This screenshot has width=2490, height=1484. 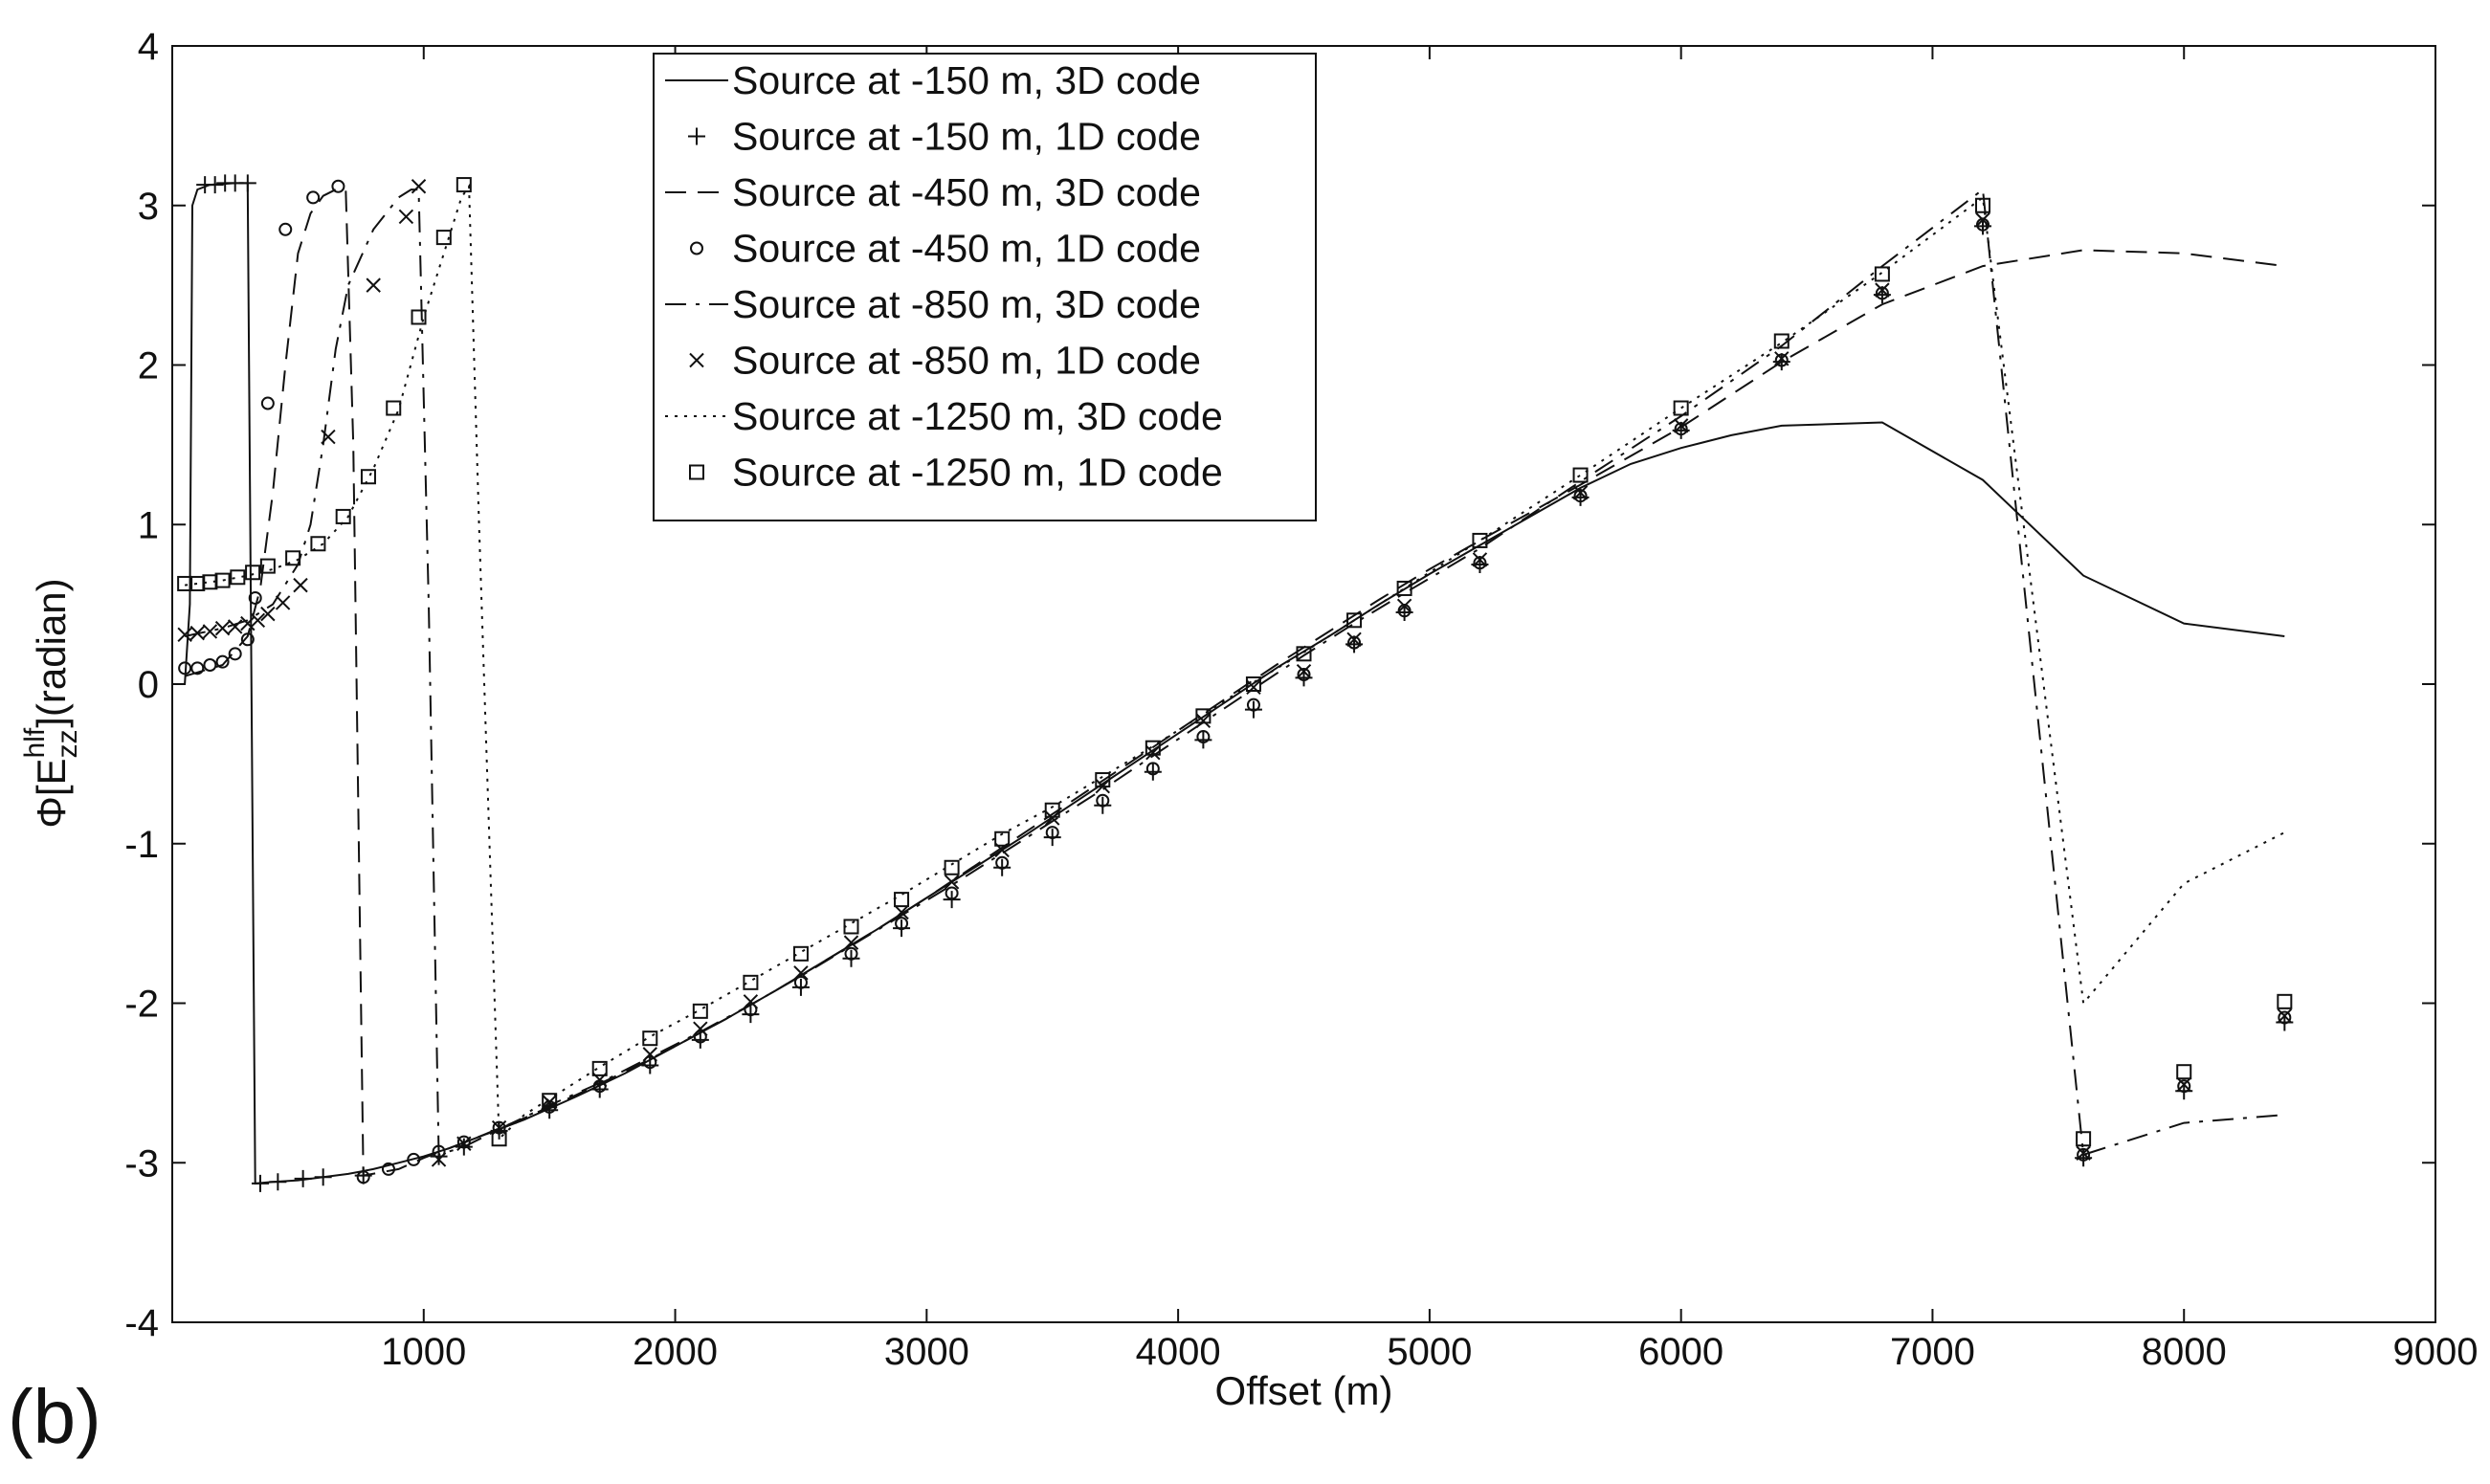 What do you see at coordinates (148, 47) in the screenshot?
I see `y-tick-label: 4` at bounding box center [148, 47].